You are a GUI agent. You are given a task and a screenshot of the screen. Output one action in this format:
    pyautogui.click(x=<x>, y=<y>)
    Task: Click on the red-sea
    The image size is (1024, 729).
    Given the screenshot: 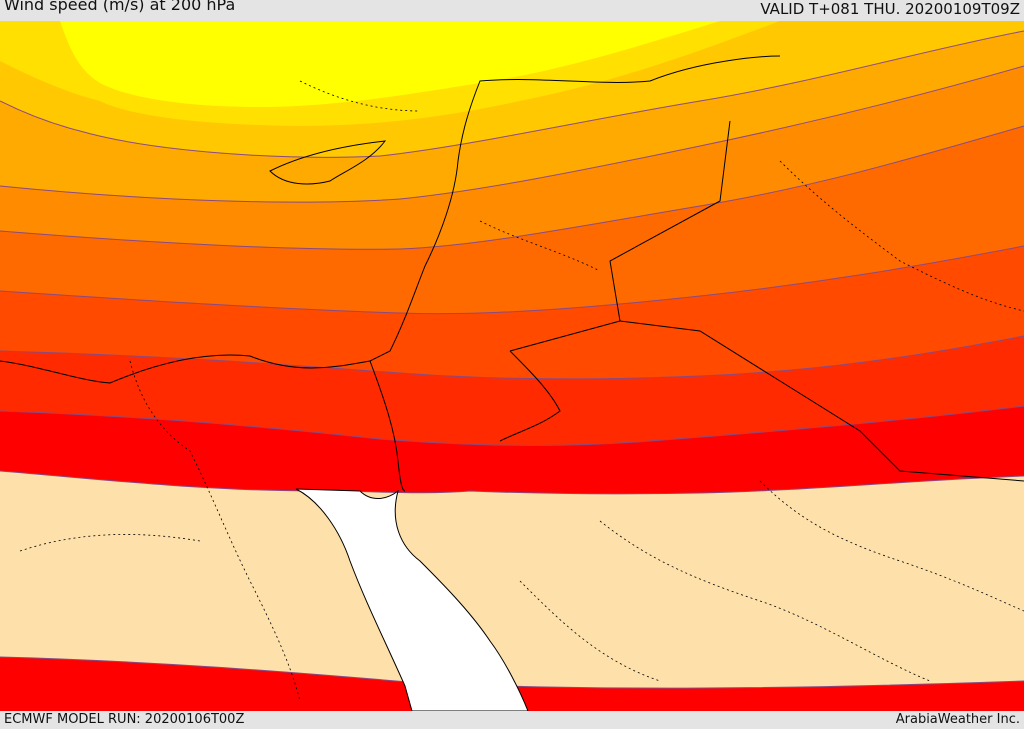 What is the action you would take?
    pyautogui.click(x=412, y=599)
    